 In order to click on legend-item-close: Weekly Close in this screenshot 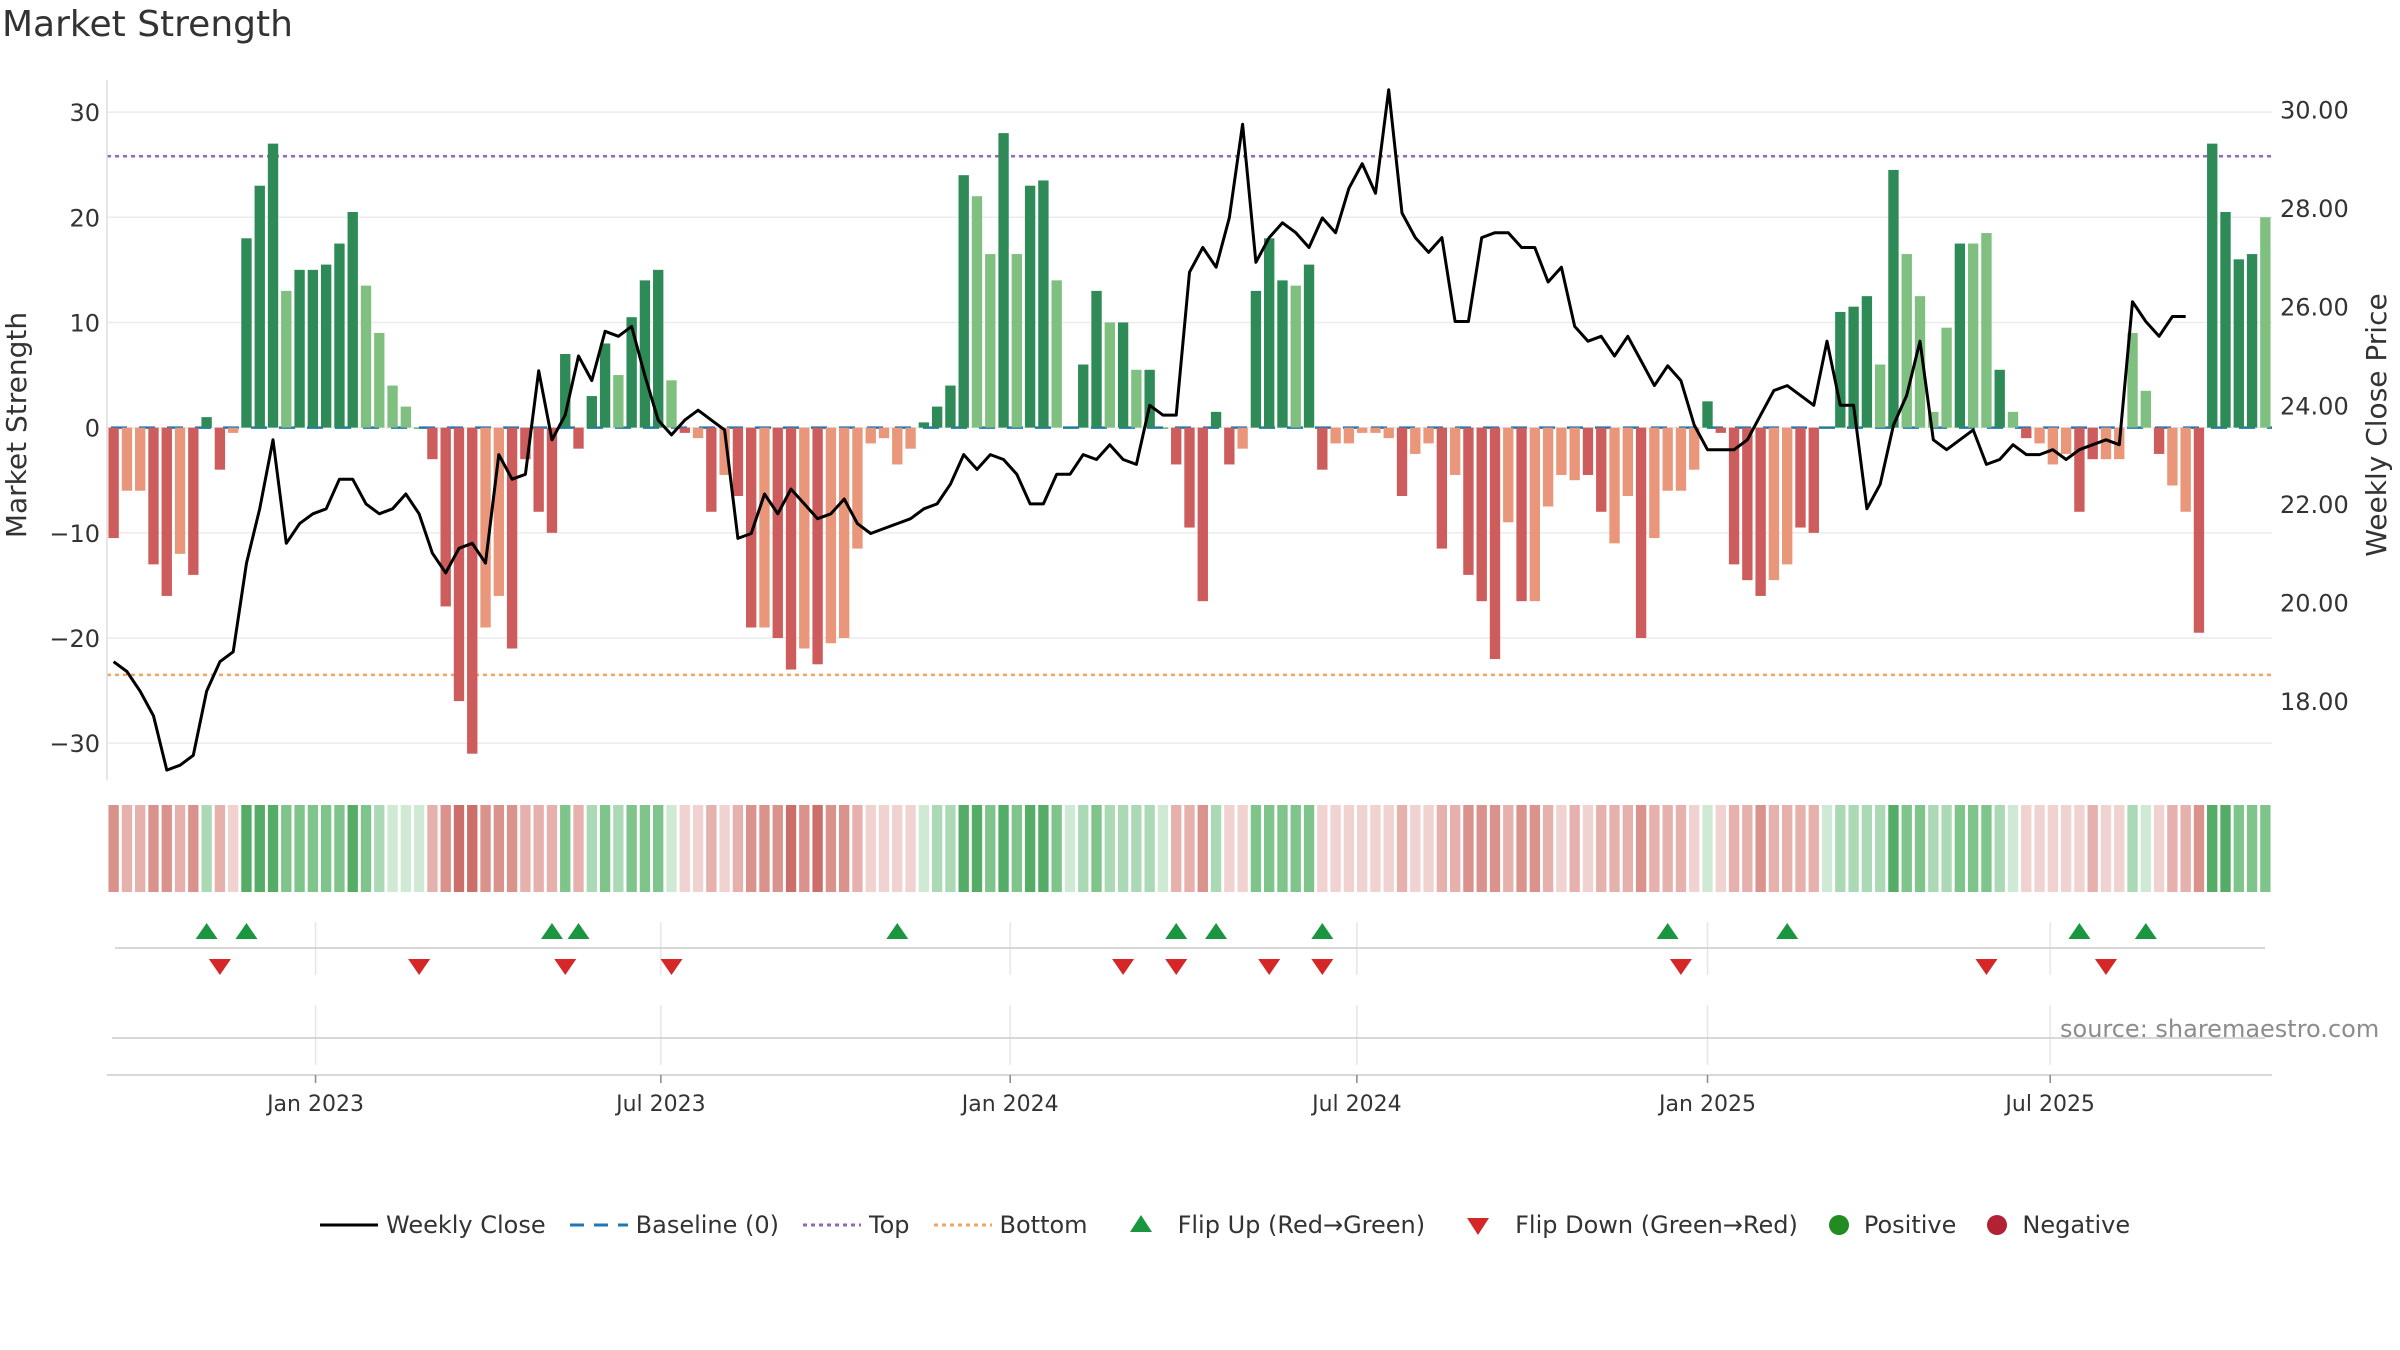, I will do `click(432, 1225)`.